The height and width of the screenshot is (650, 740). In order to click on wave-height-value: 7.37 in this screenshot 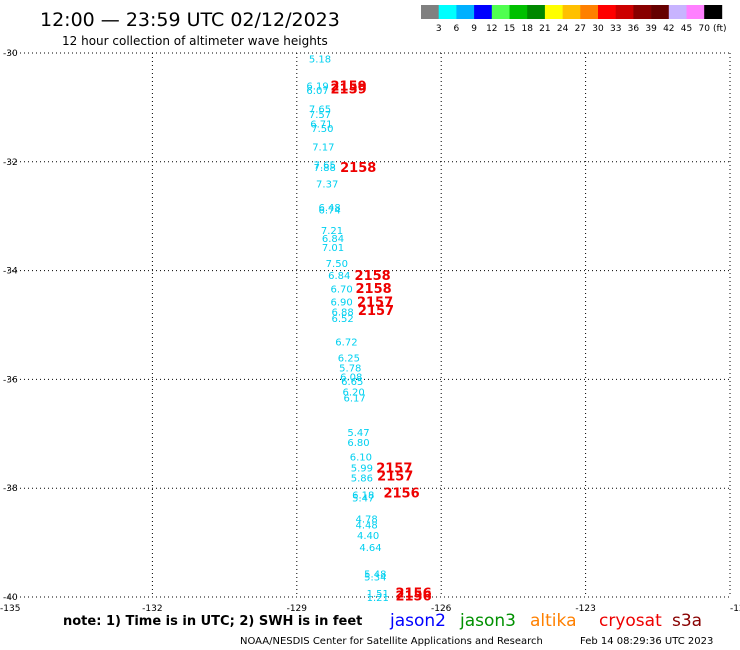, I will do `click(327, 185)`.